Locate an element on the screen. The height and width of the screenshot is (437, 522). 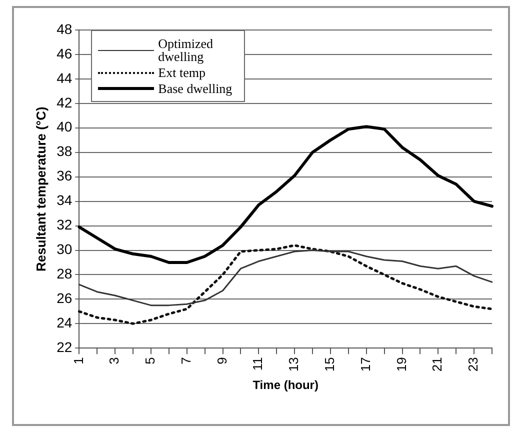
y-tick-label: 48 is located at coordinates (64, 28).